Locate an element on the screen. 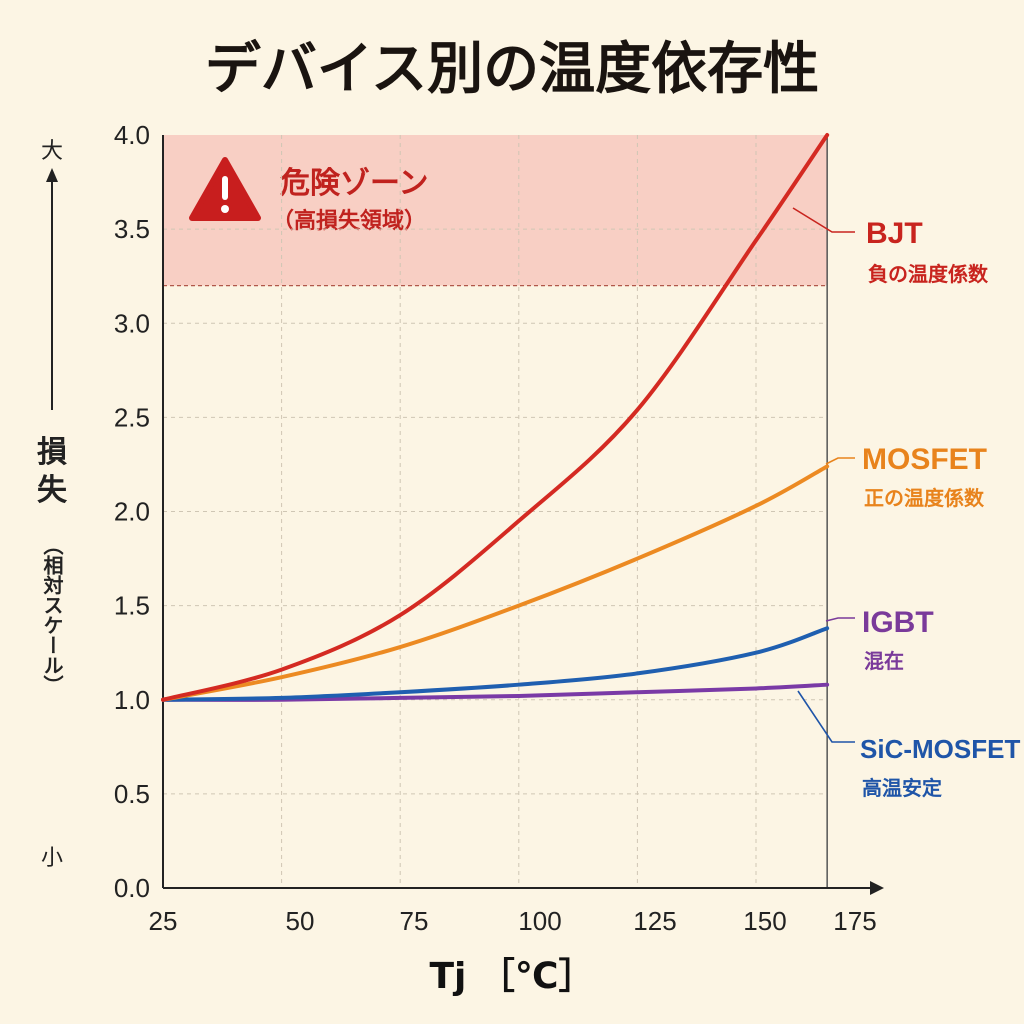 The height and width of the screenshot is (1024, 1024). series-label-sic-mosfet: SiC-MOSFET is located at coordinates (940, 749).